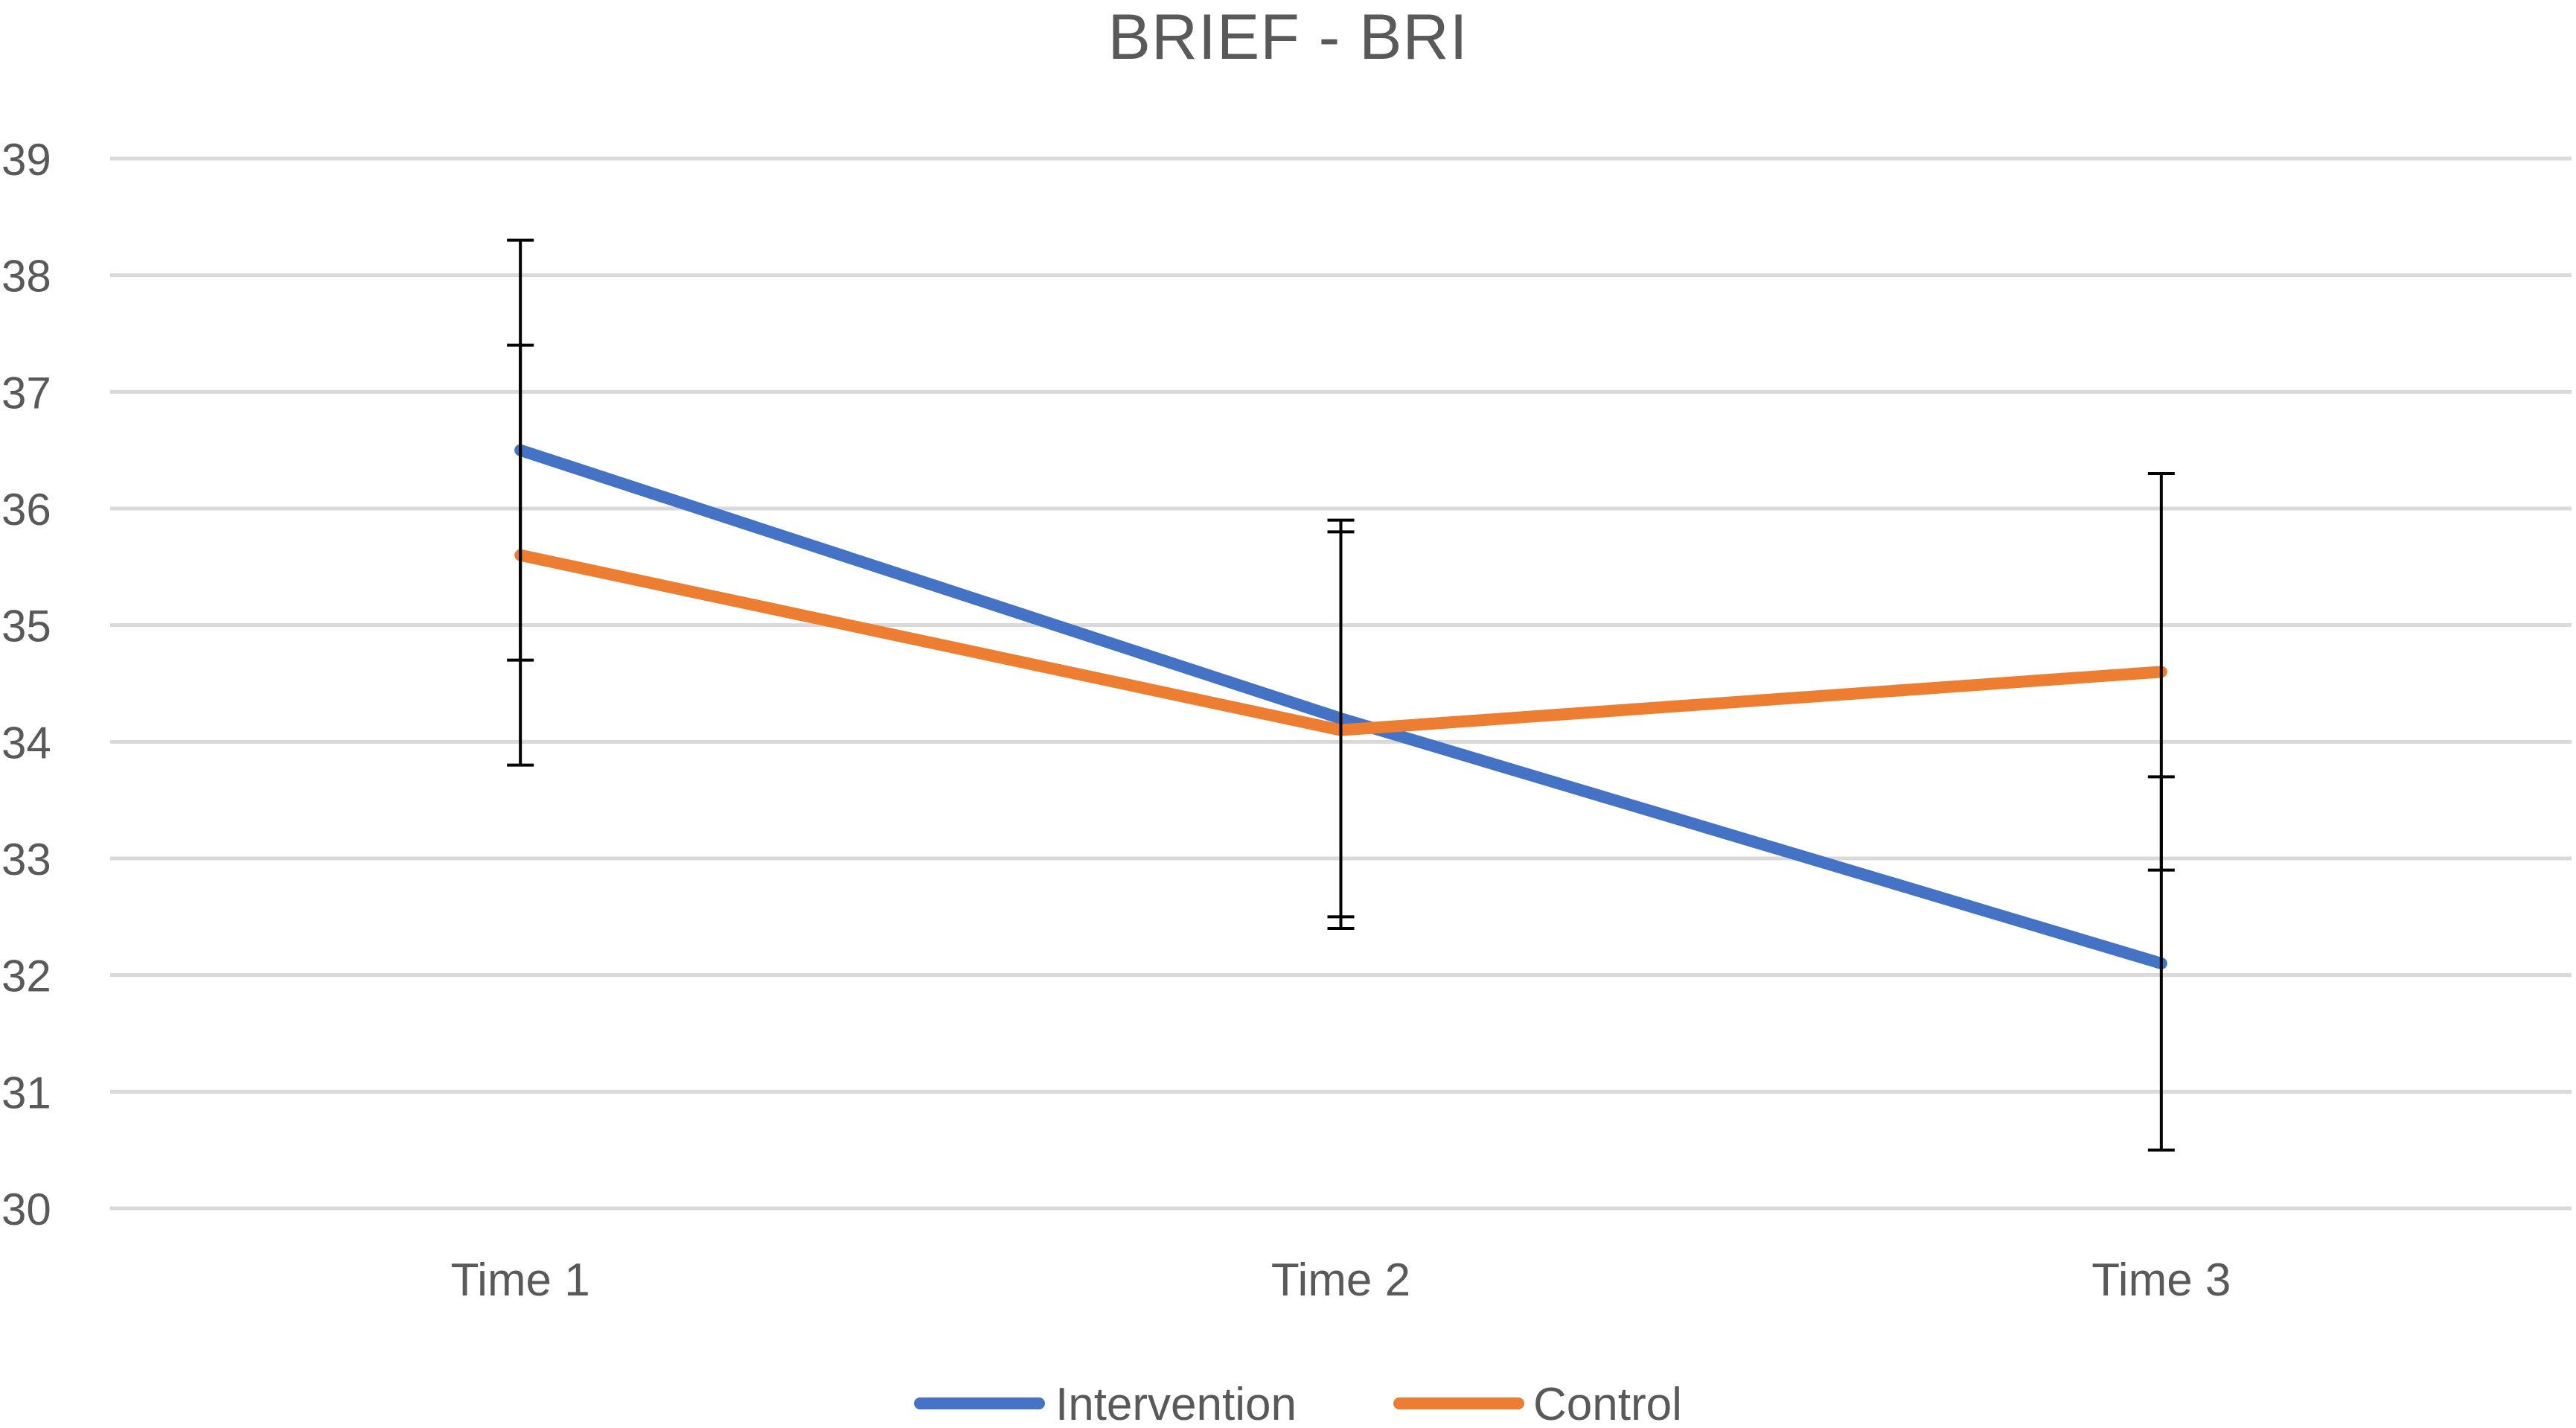 The height and width of the screenshot is (1428, 2576). What do you see at coordinates (1176, 1401) in the screenshot?
I see `legend-label: Intervention` at bounding box center [1176, 1401].